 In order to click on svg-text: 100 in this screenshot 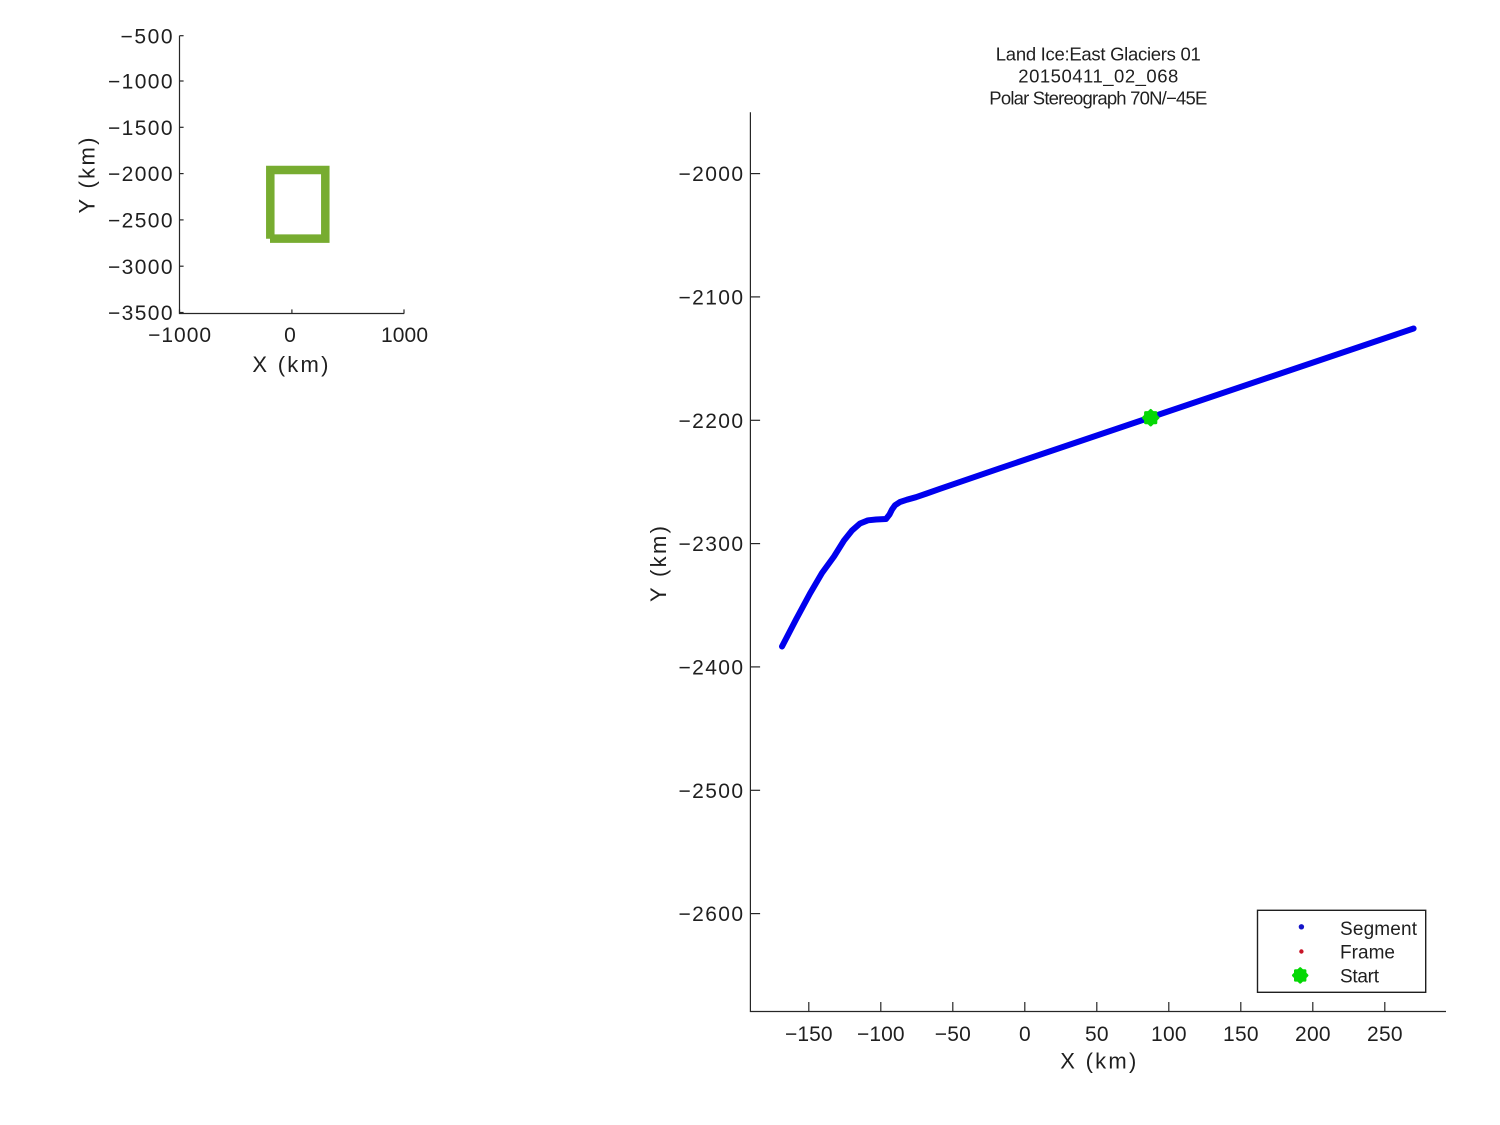, I will do `click(1169, 1034)`.